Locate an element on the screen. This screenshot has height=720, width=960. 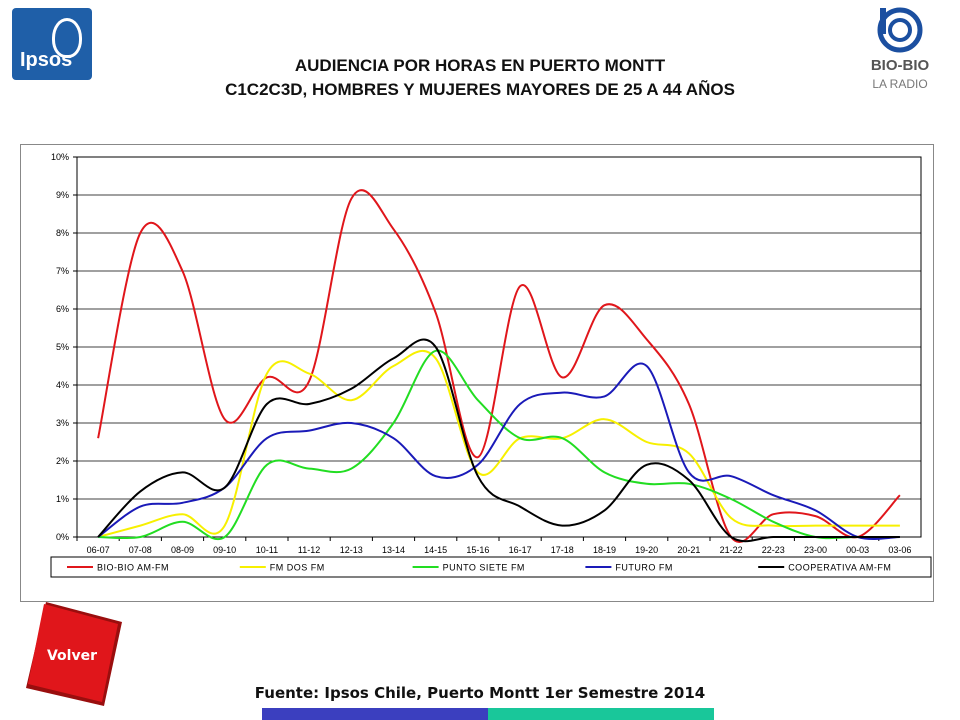
footer-bar-blue is located at coordinates (375, 714).